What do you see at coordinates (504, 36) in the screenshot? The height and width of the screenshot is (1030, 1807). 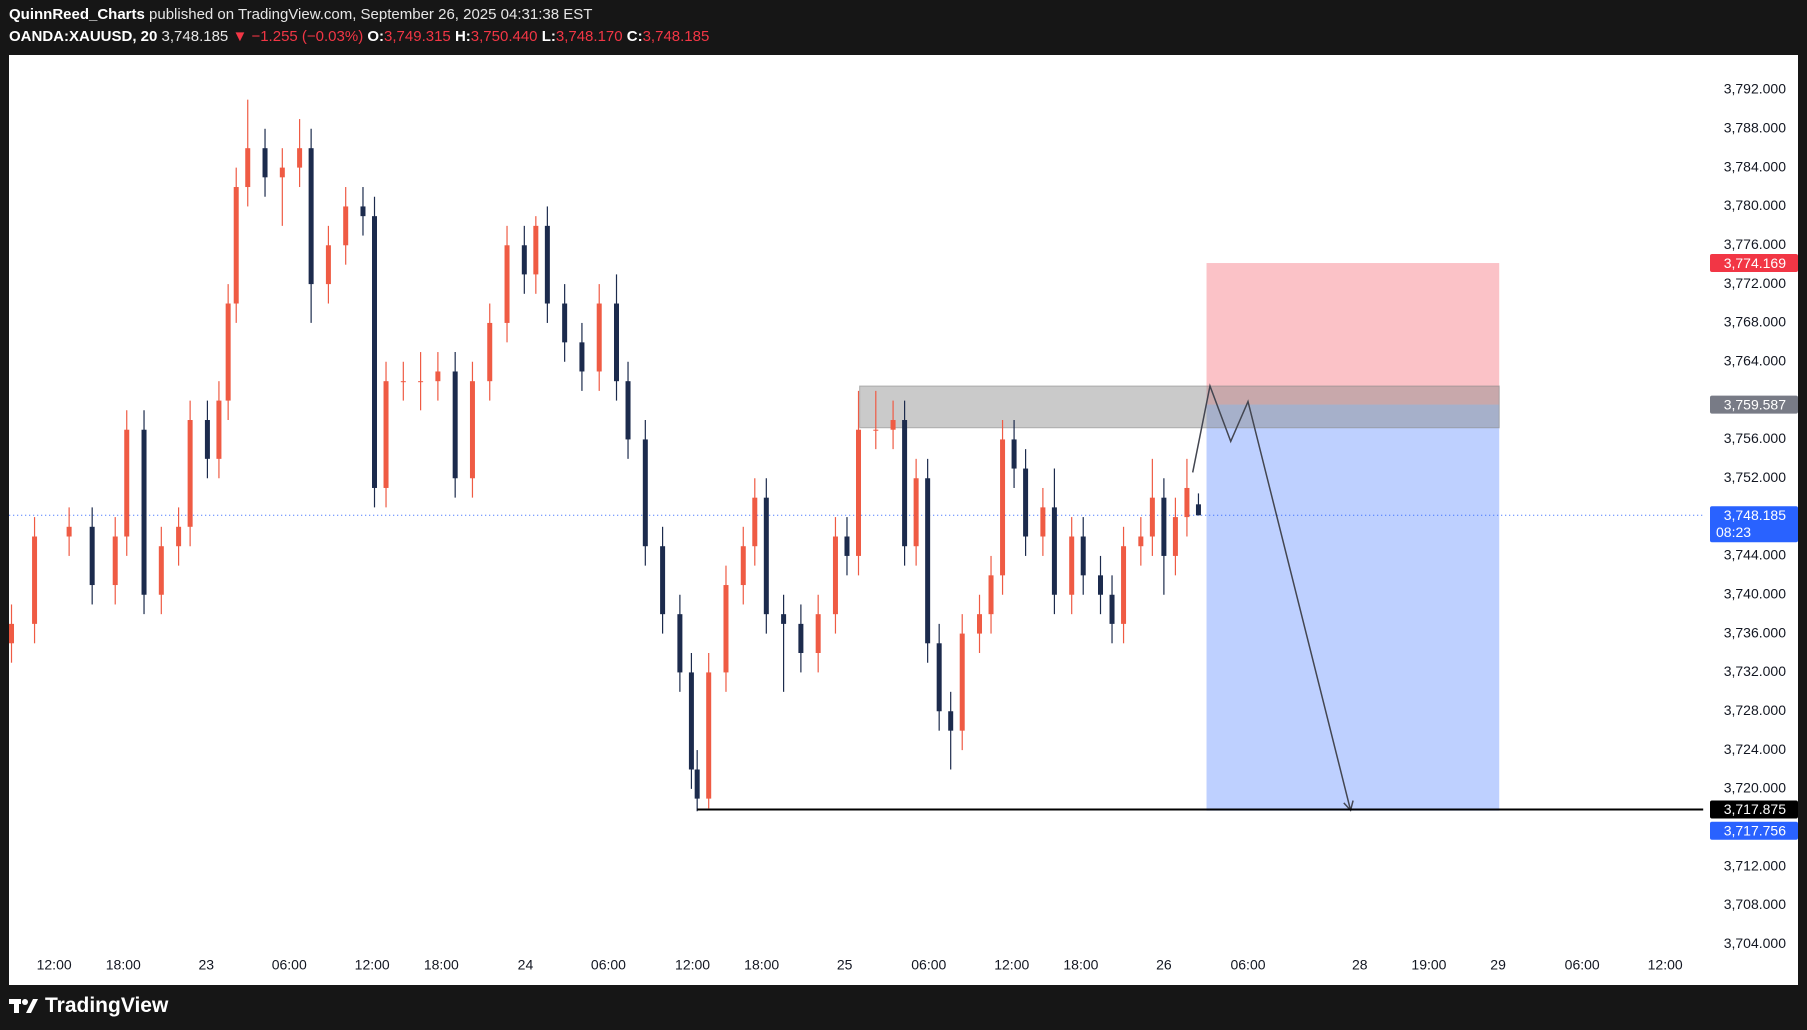 I see `h-value: 3,750.440` at bounding box center [504, 36].